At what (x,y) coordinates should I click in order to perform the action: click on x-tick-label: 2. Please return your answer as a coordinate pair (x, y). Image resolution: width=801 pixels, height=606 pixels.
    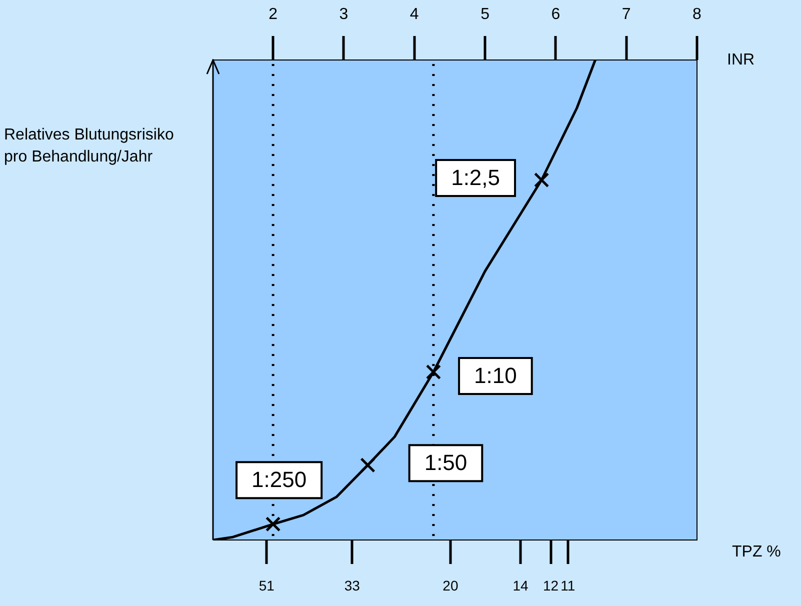
    Looking at the image, I should click on (273, 14).